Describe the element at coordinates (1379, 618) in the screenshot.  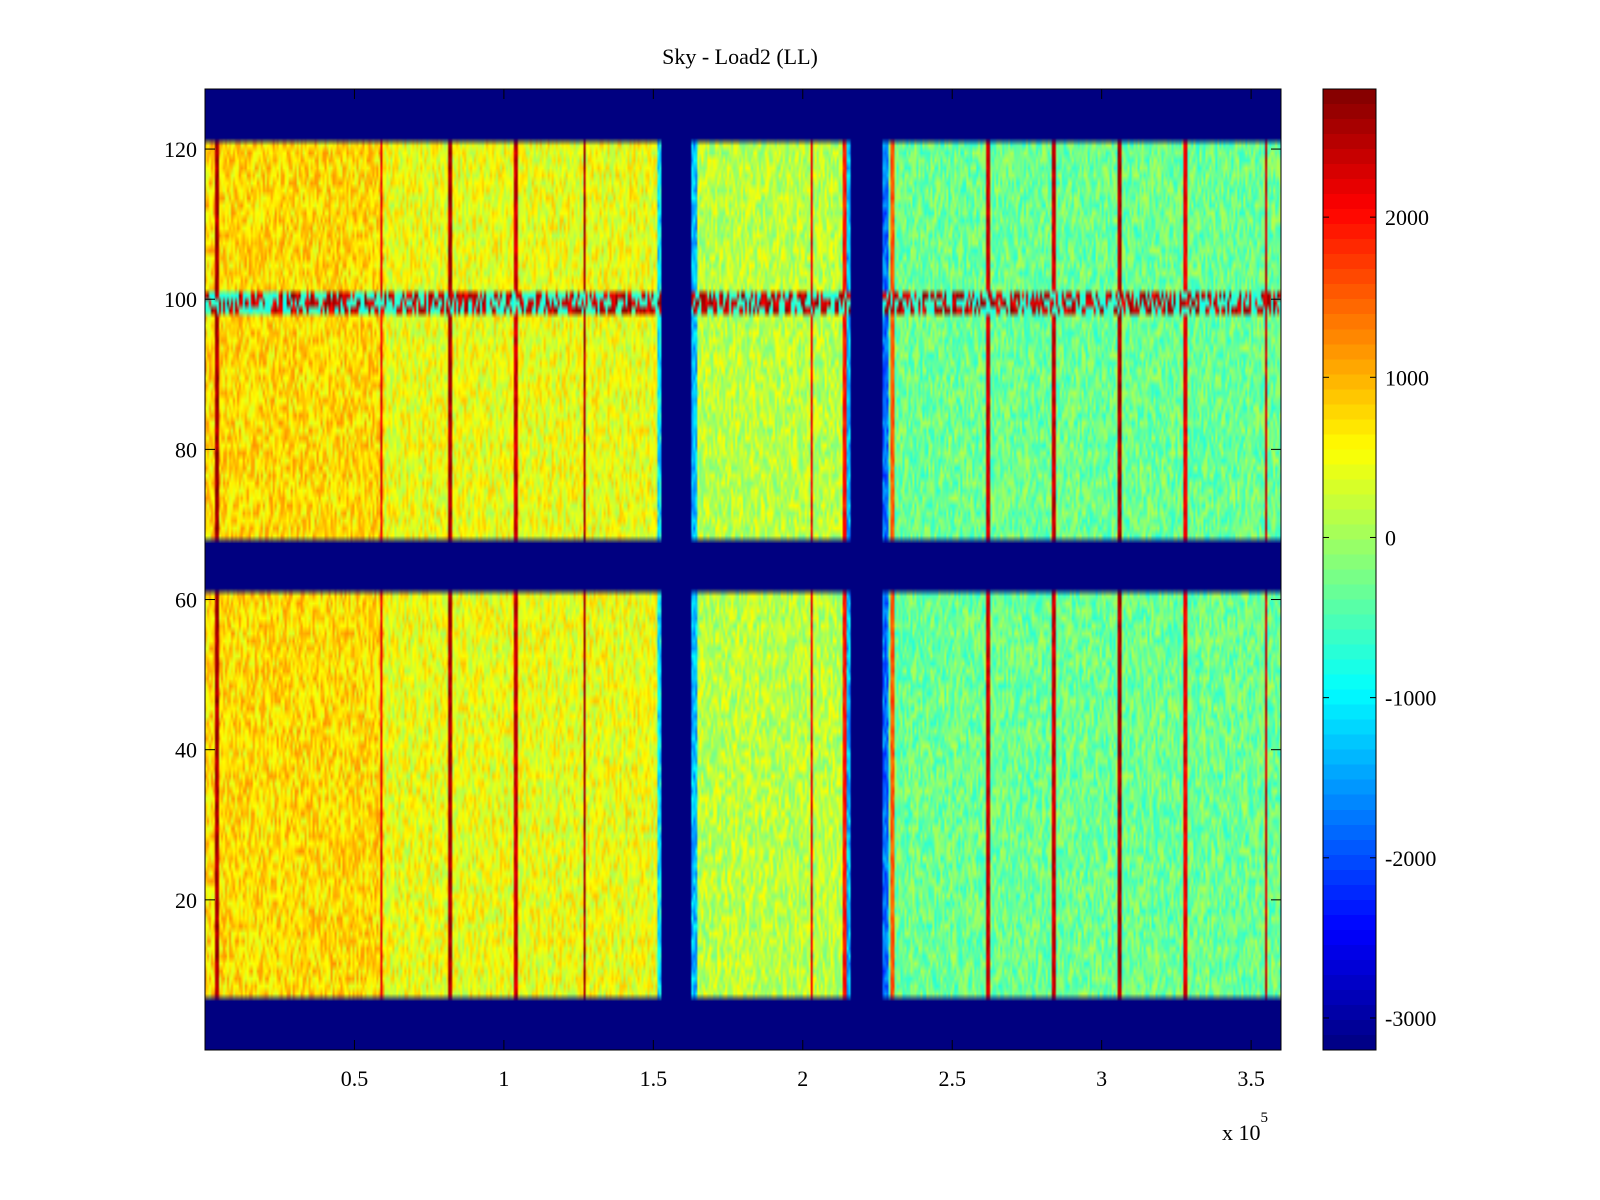
I see `colorbar-axis: 2000 1000 0 -1000 -2000 -3000` at that location.